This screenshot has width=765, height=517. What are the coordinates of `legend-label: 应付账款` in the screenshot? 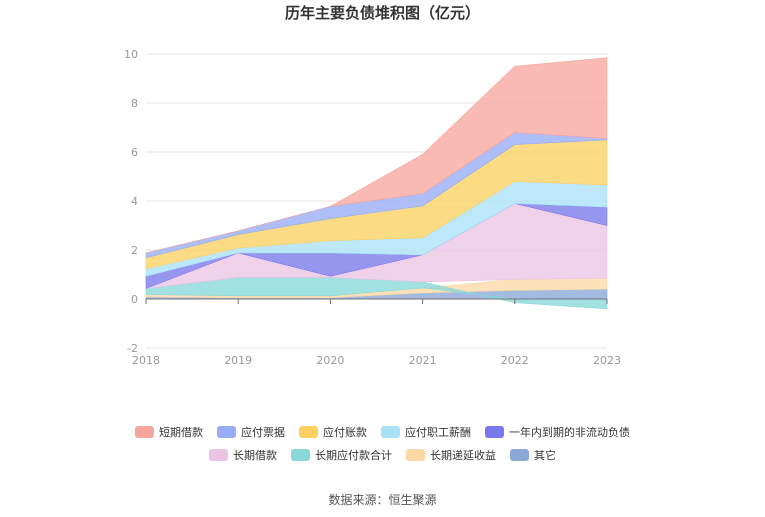 It's located at (345, 432).